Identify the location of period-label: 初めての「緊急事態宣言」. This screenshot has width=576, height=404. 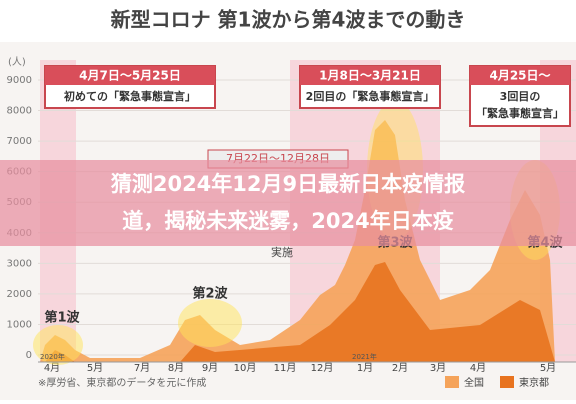
(130, 96).